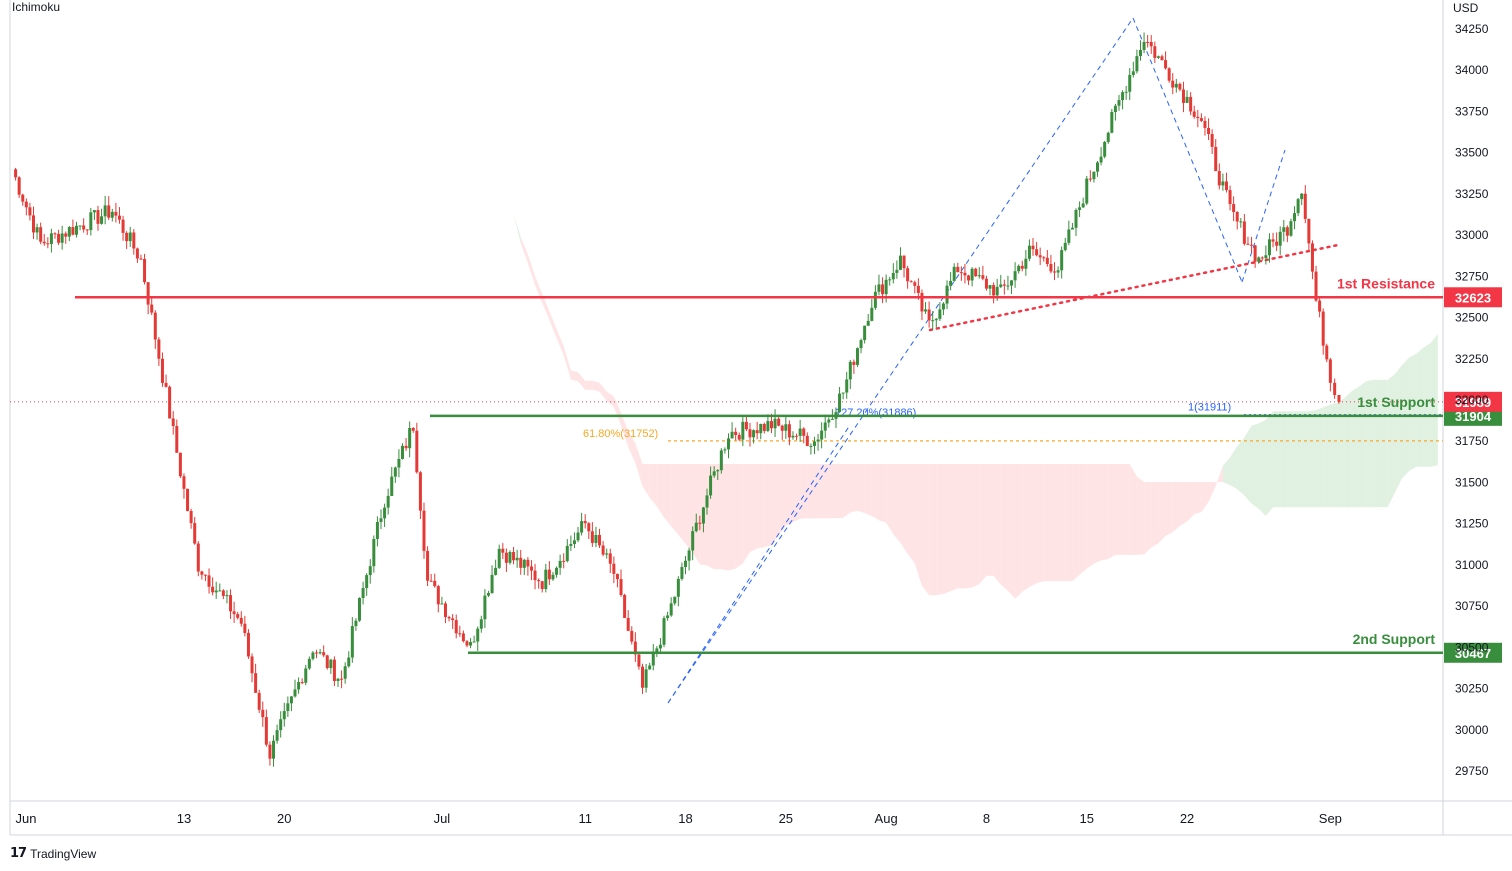 The height and width of the screenshot is (871, 1512). What do you see at coordinates (1472, 111) in the screenshot?
I see `price-tick-label: 33750` at bounding box center [1472, 111].